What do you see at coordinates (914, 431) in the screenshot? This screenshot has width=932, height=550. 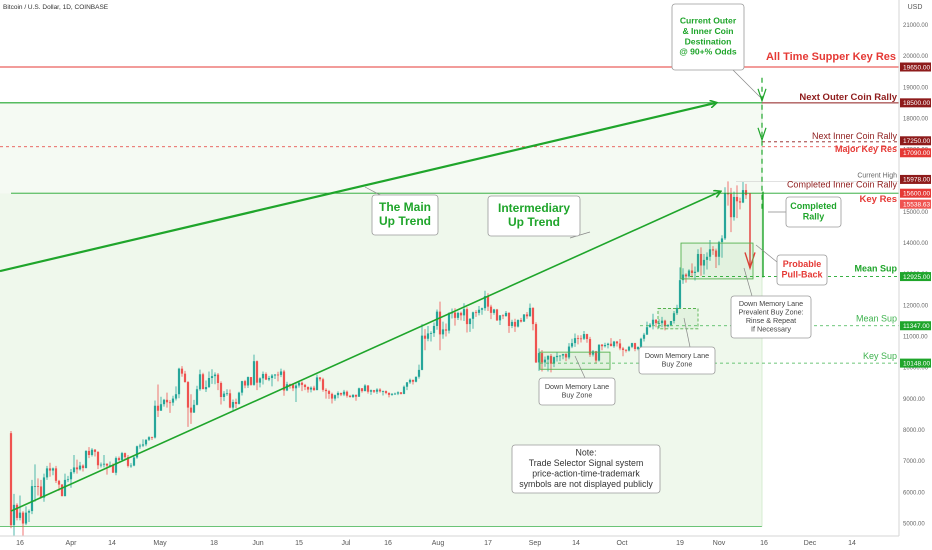 I see `y-tick-label: 8000.00` at bounding box center [914, 431].